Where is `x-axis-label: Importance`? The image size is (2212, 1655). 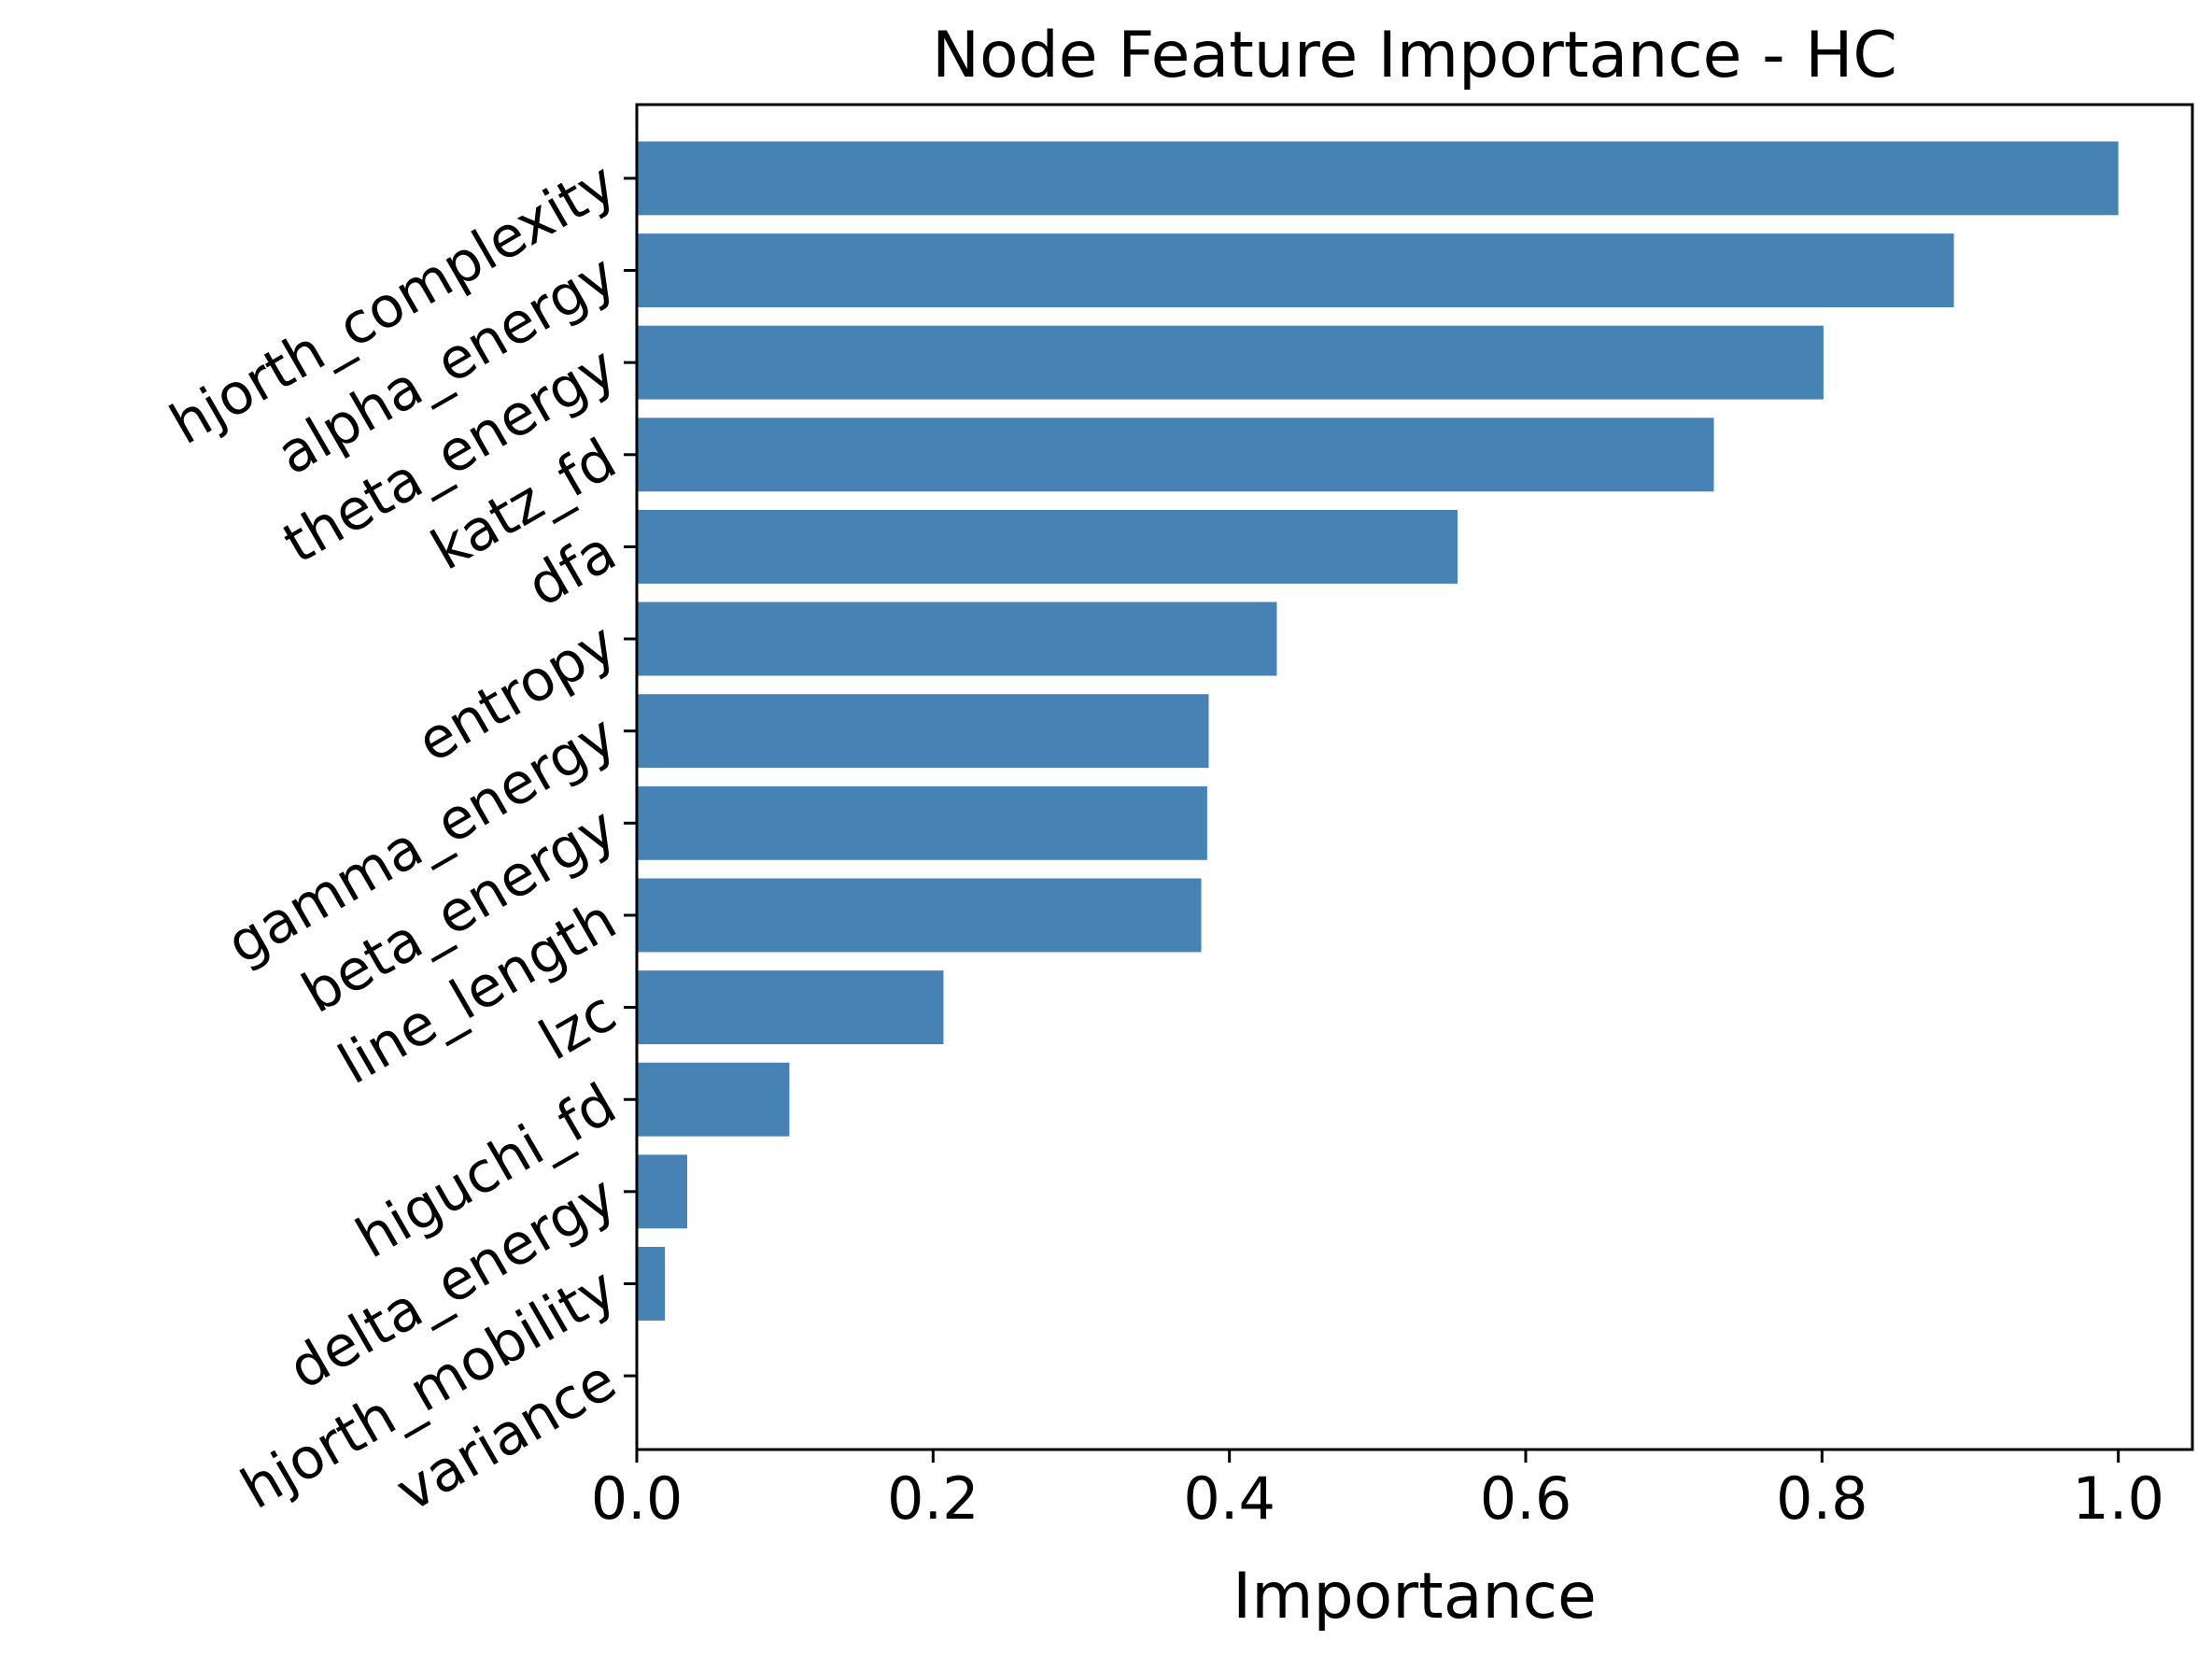 x-axis-label: Importance is located at coordinates (1415, 1597).